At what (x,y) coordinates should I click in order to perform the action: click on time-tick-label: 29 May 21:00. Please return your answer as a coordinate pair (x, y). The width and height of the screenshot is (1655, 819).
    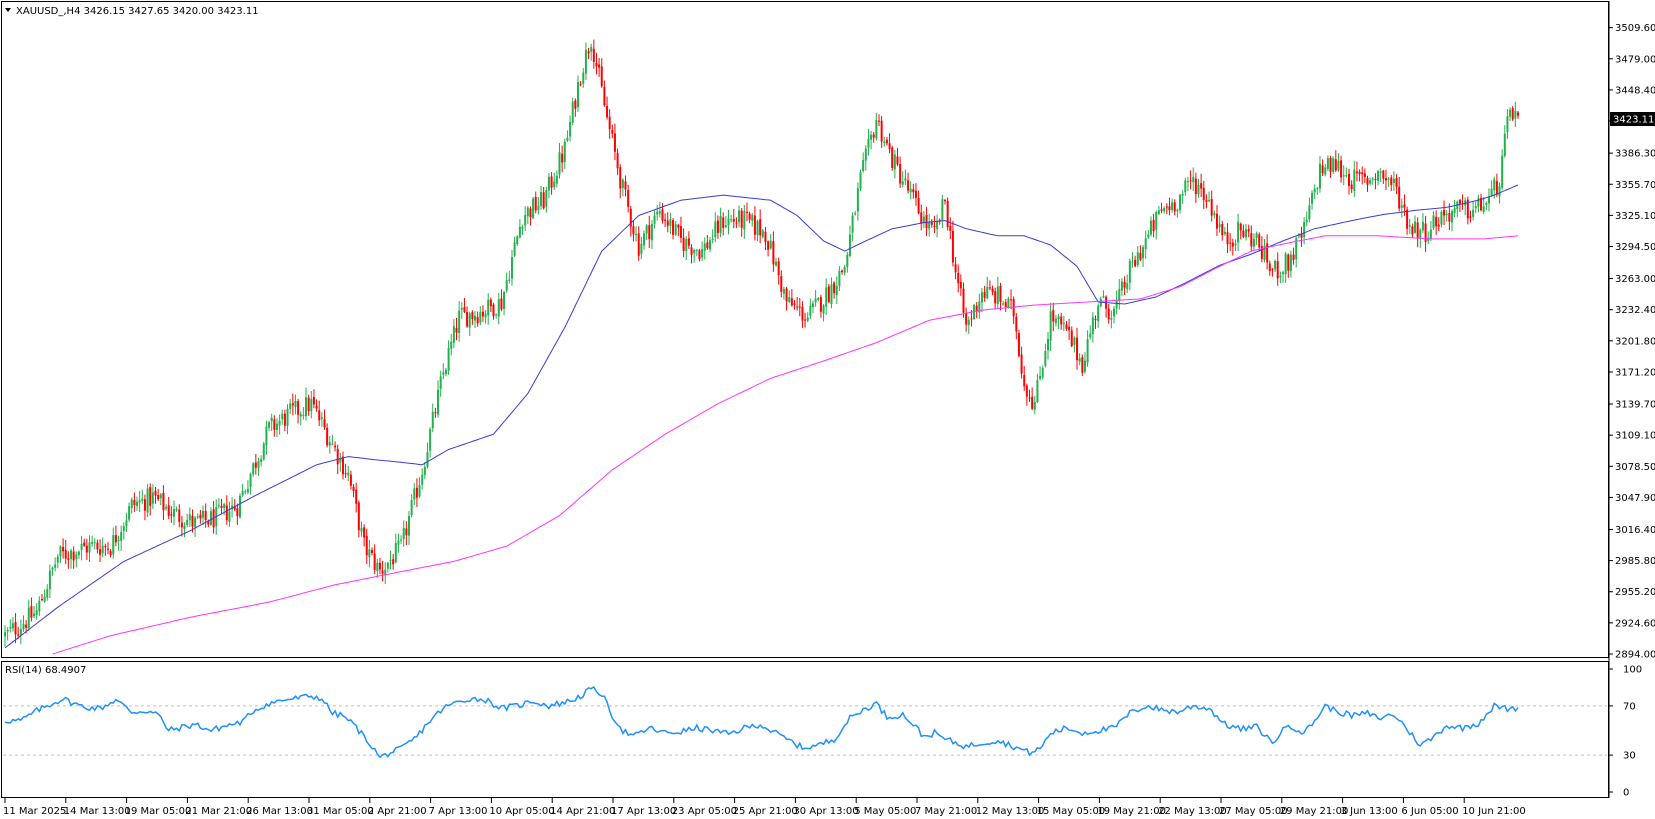
    Looking at the image, I should click on (1314, 811).